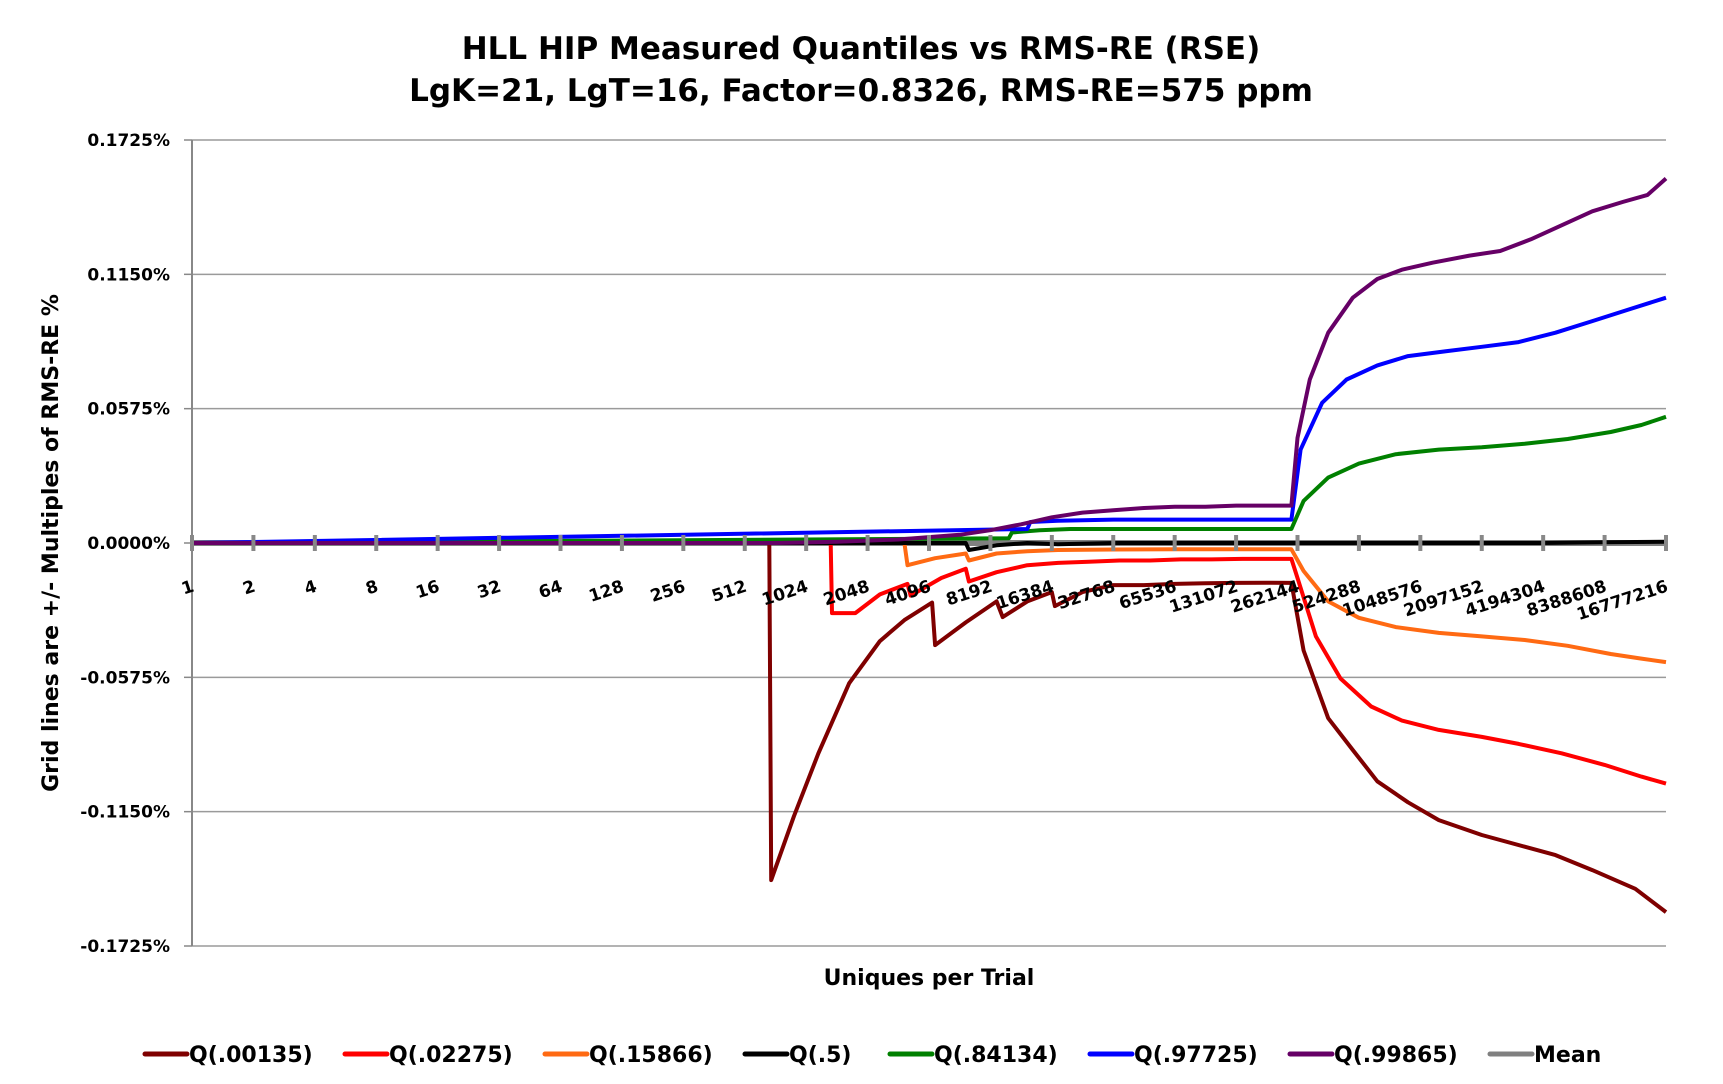 Image resolution: width=1723 pixels, height=1084 pixels. I want to click on x-tick-label: 16384, so click(1025, 595).